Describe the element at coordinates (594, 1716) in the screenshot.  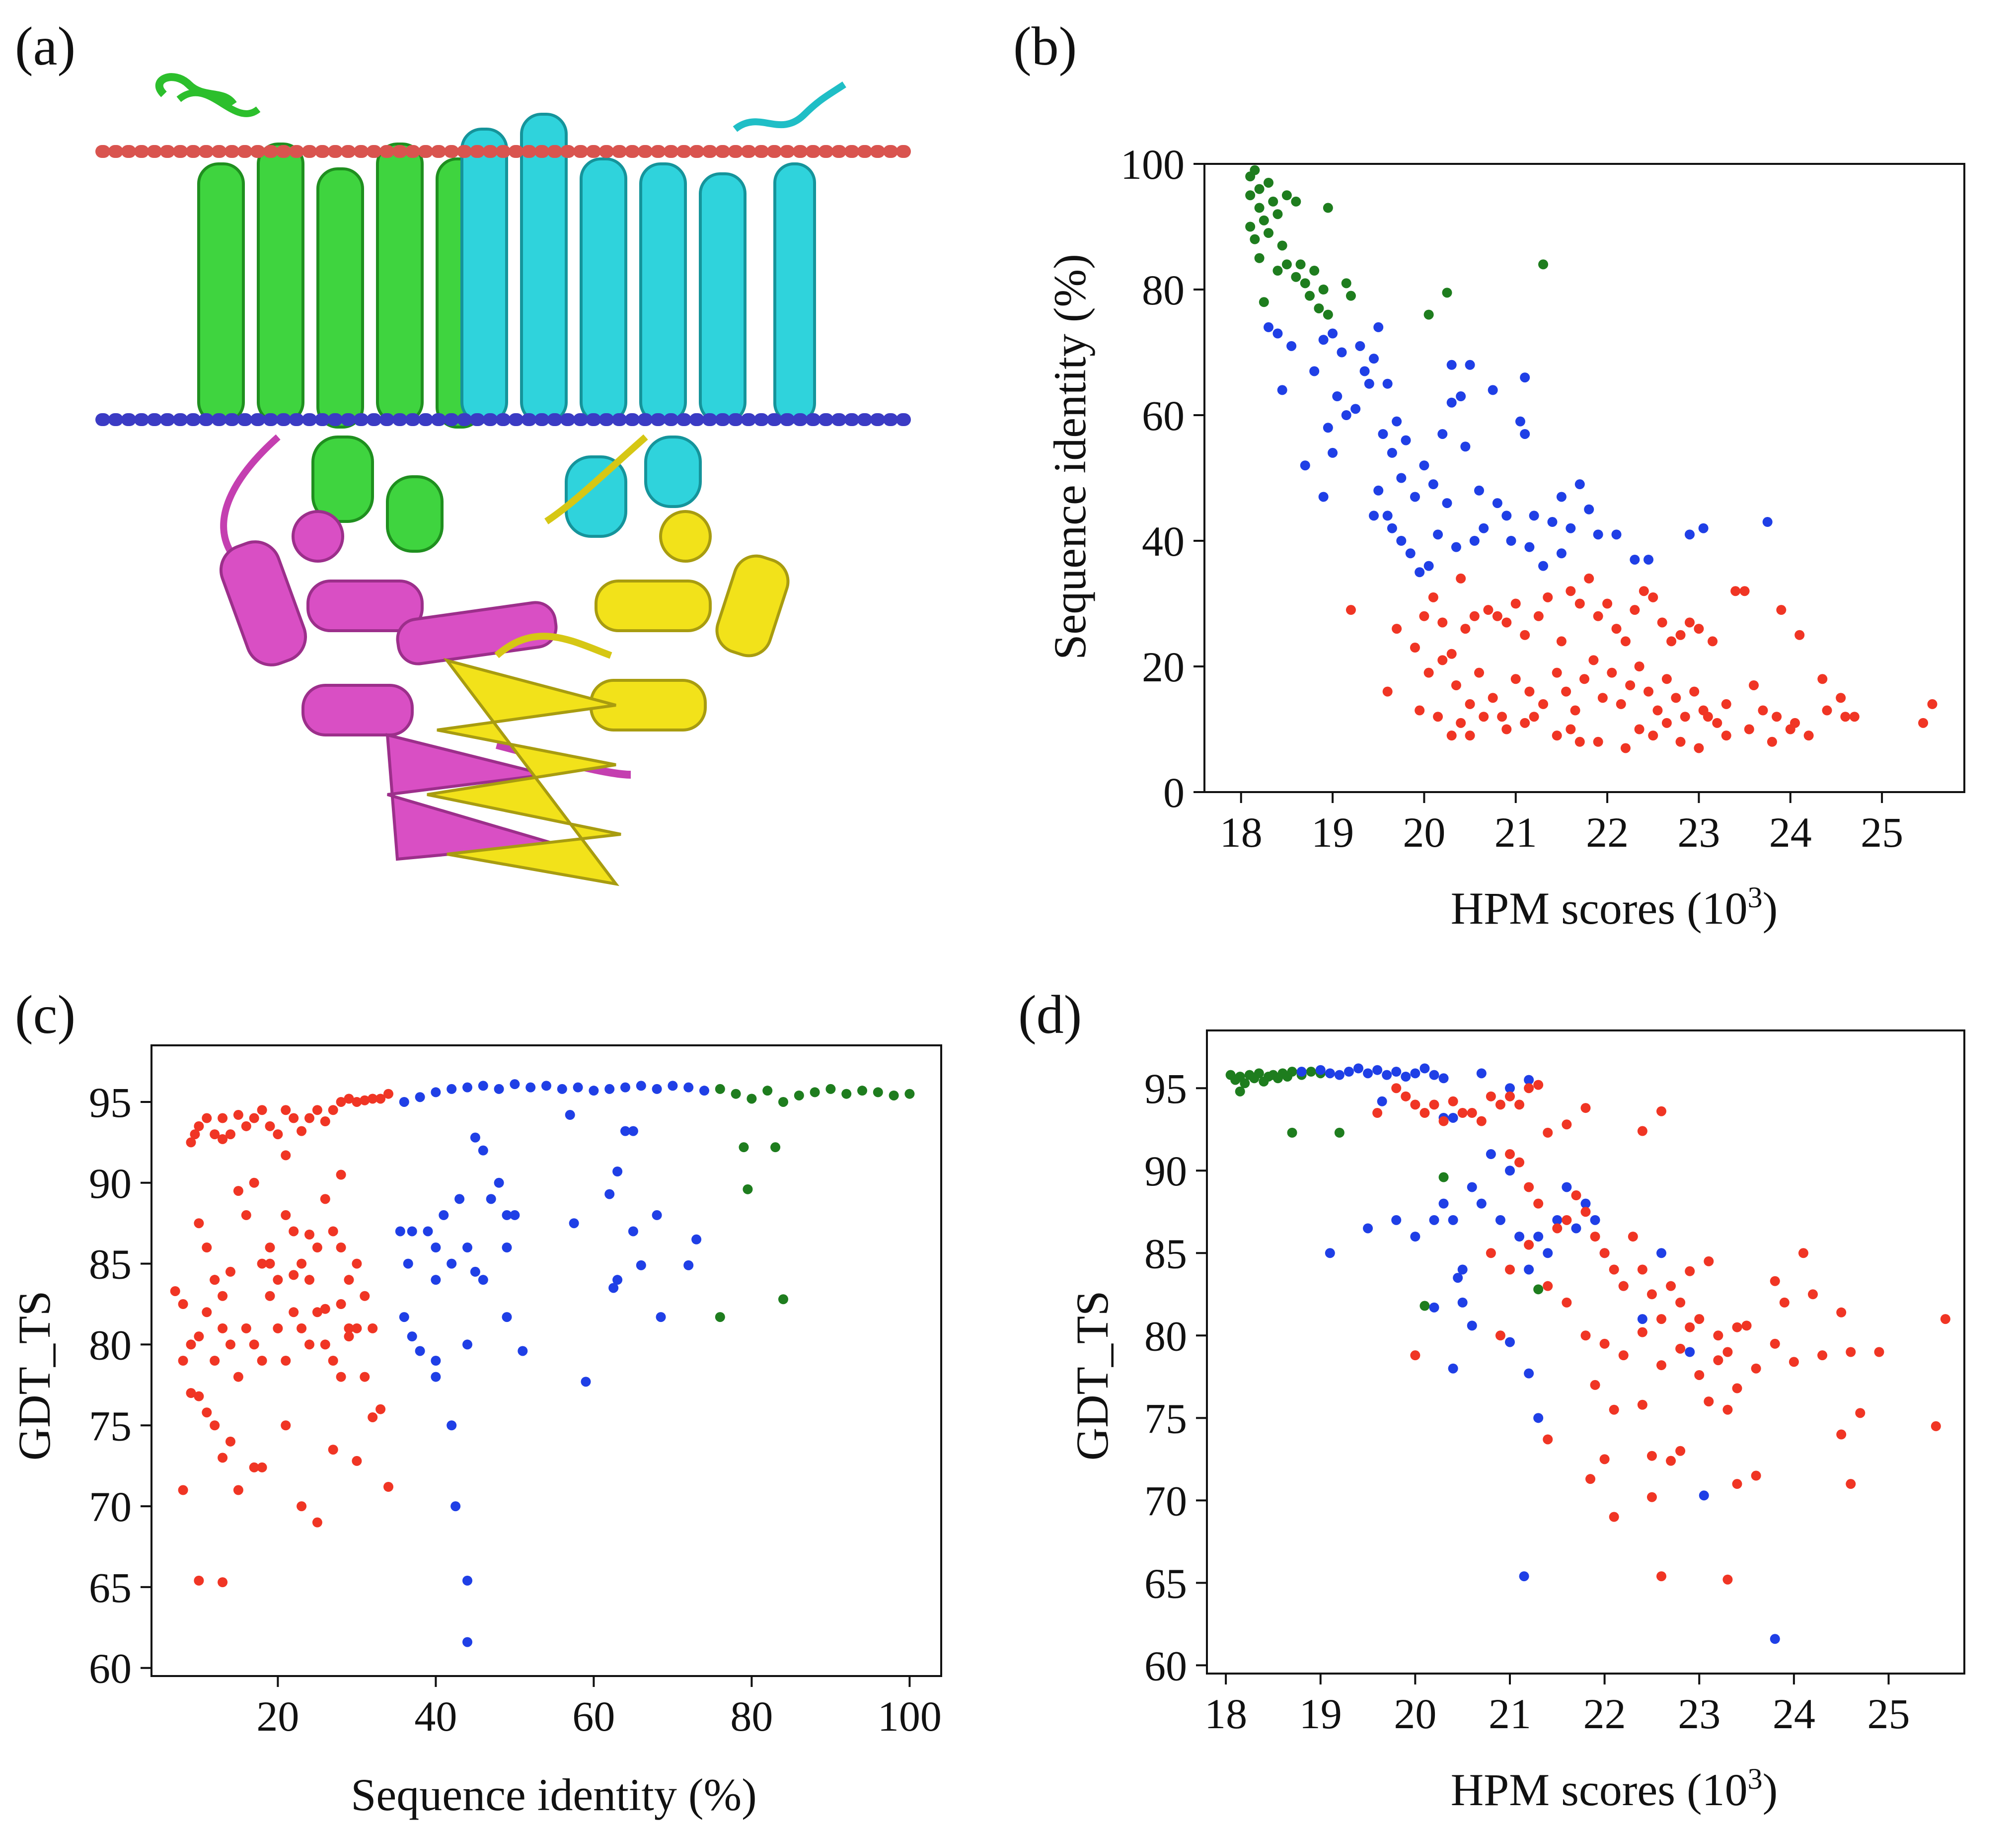
I see `chart-c-x-tick-label: 60` at that location.